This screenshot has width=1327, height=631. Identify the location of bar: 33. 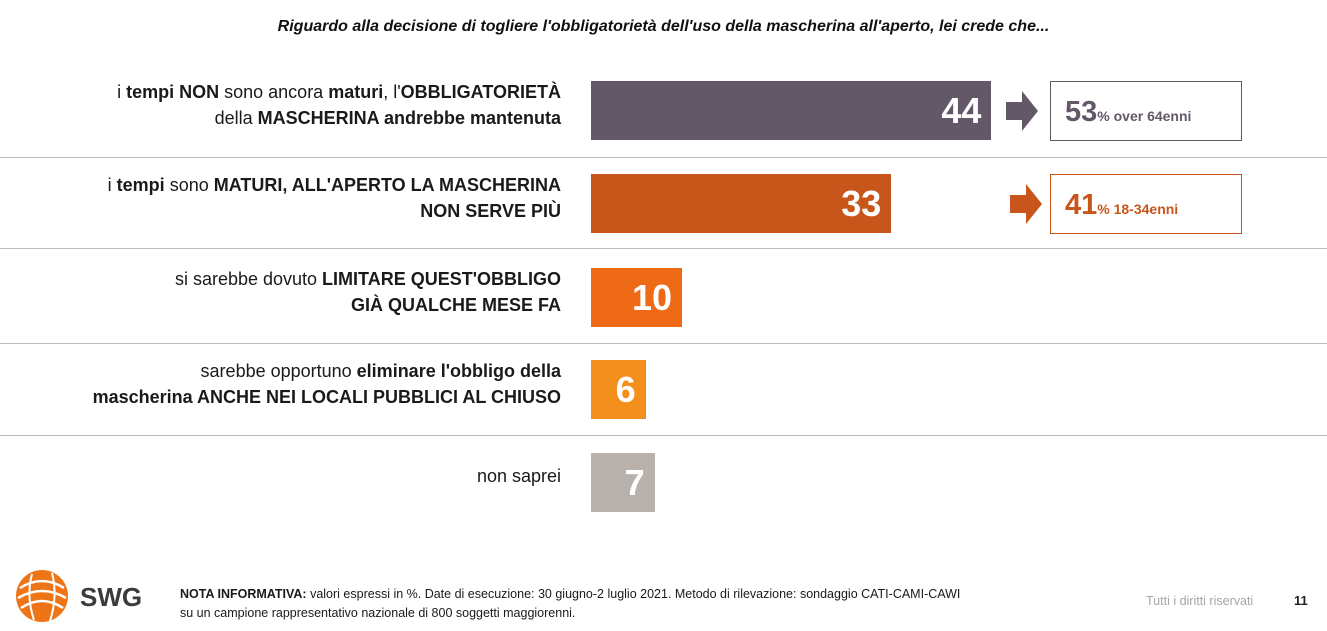
(741, 203).